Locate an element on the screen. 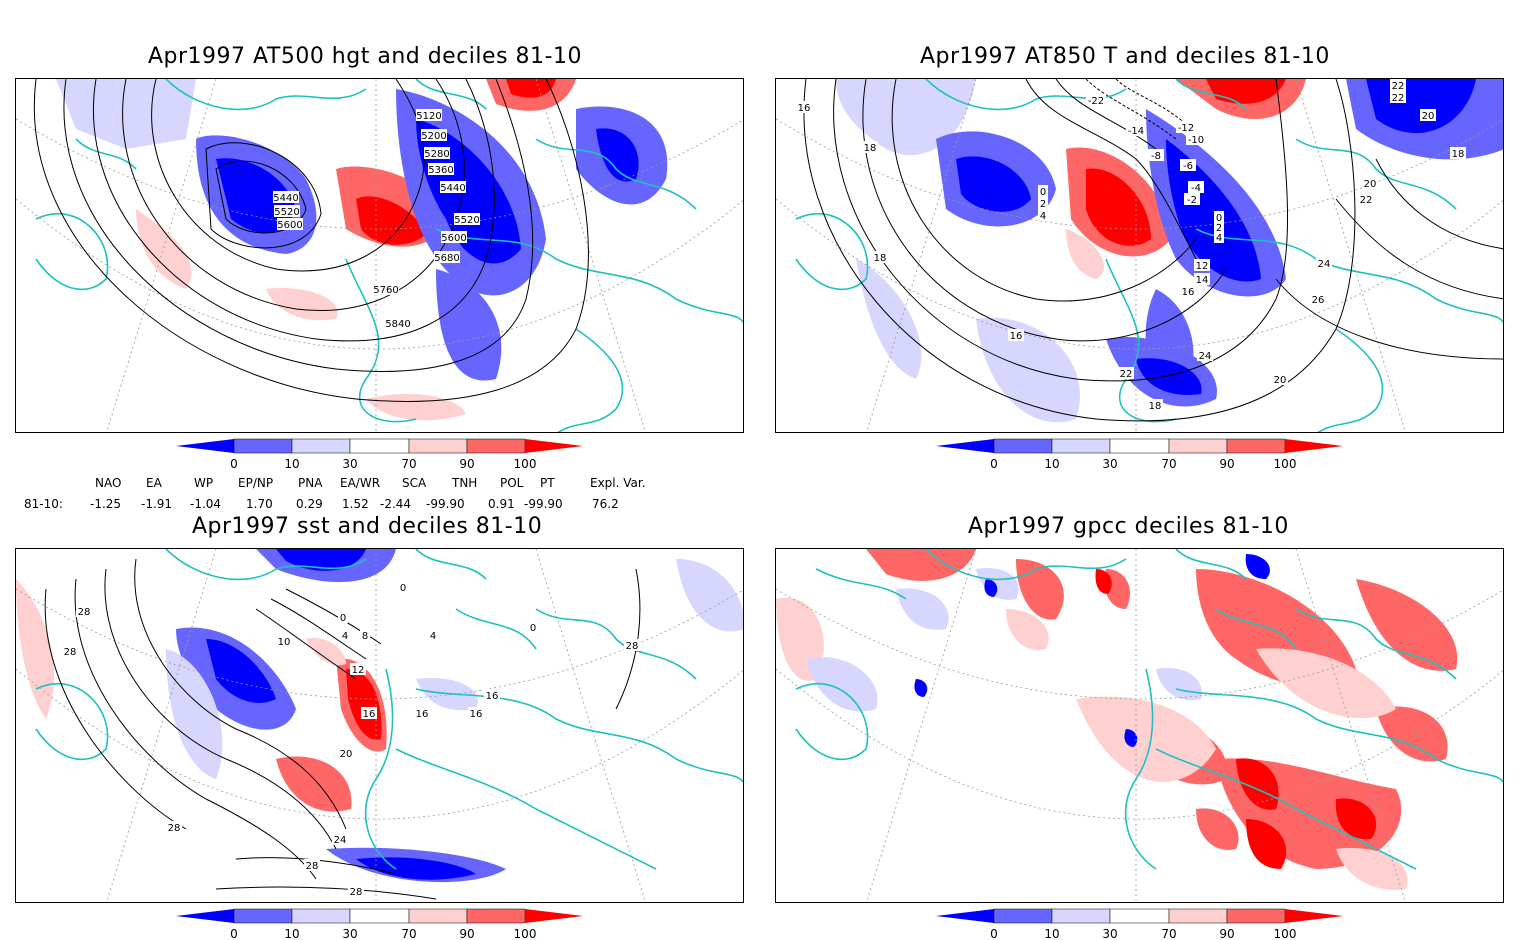 The width and height of the screenshot is (1520, 940). contour-label: -22 is located at coordinates (1096, 101).